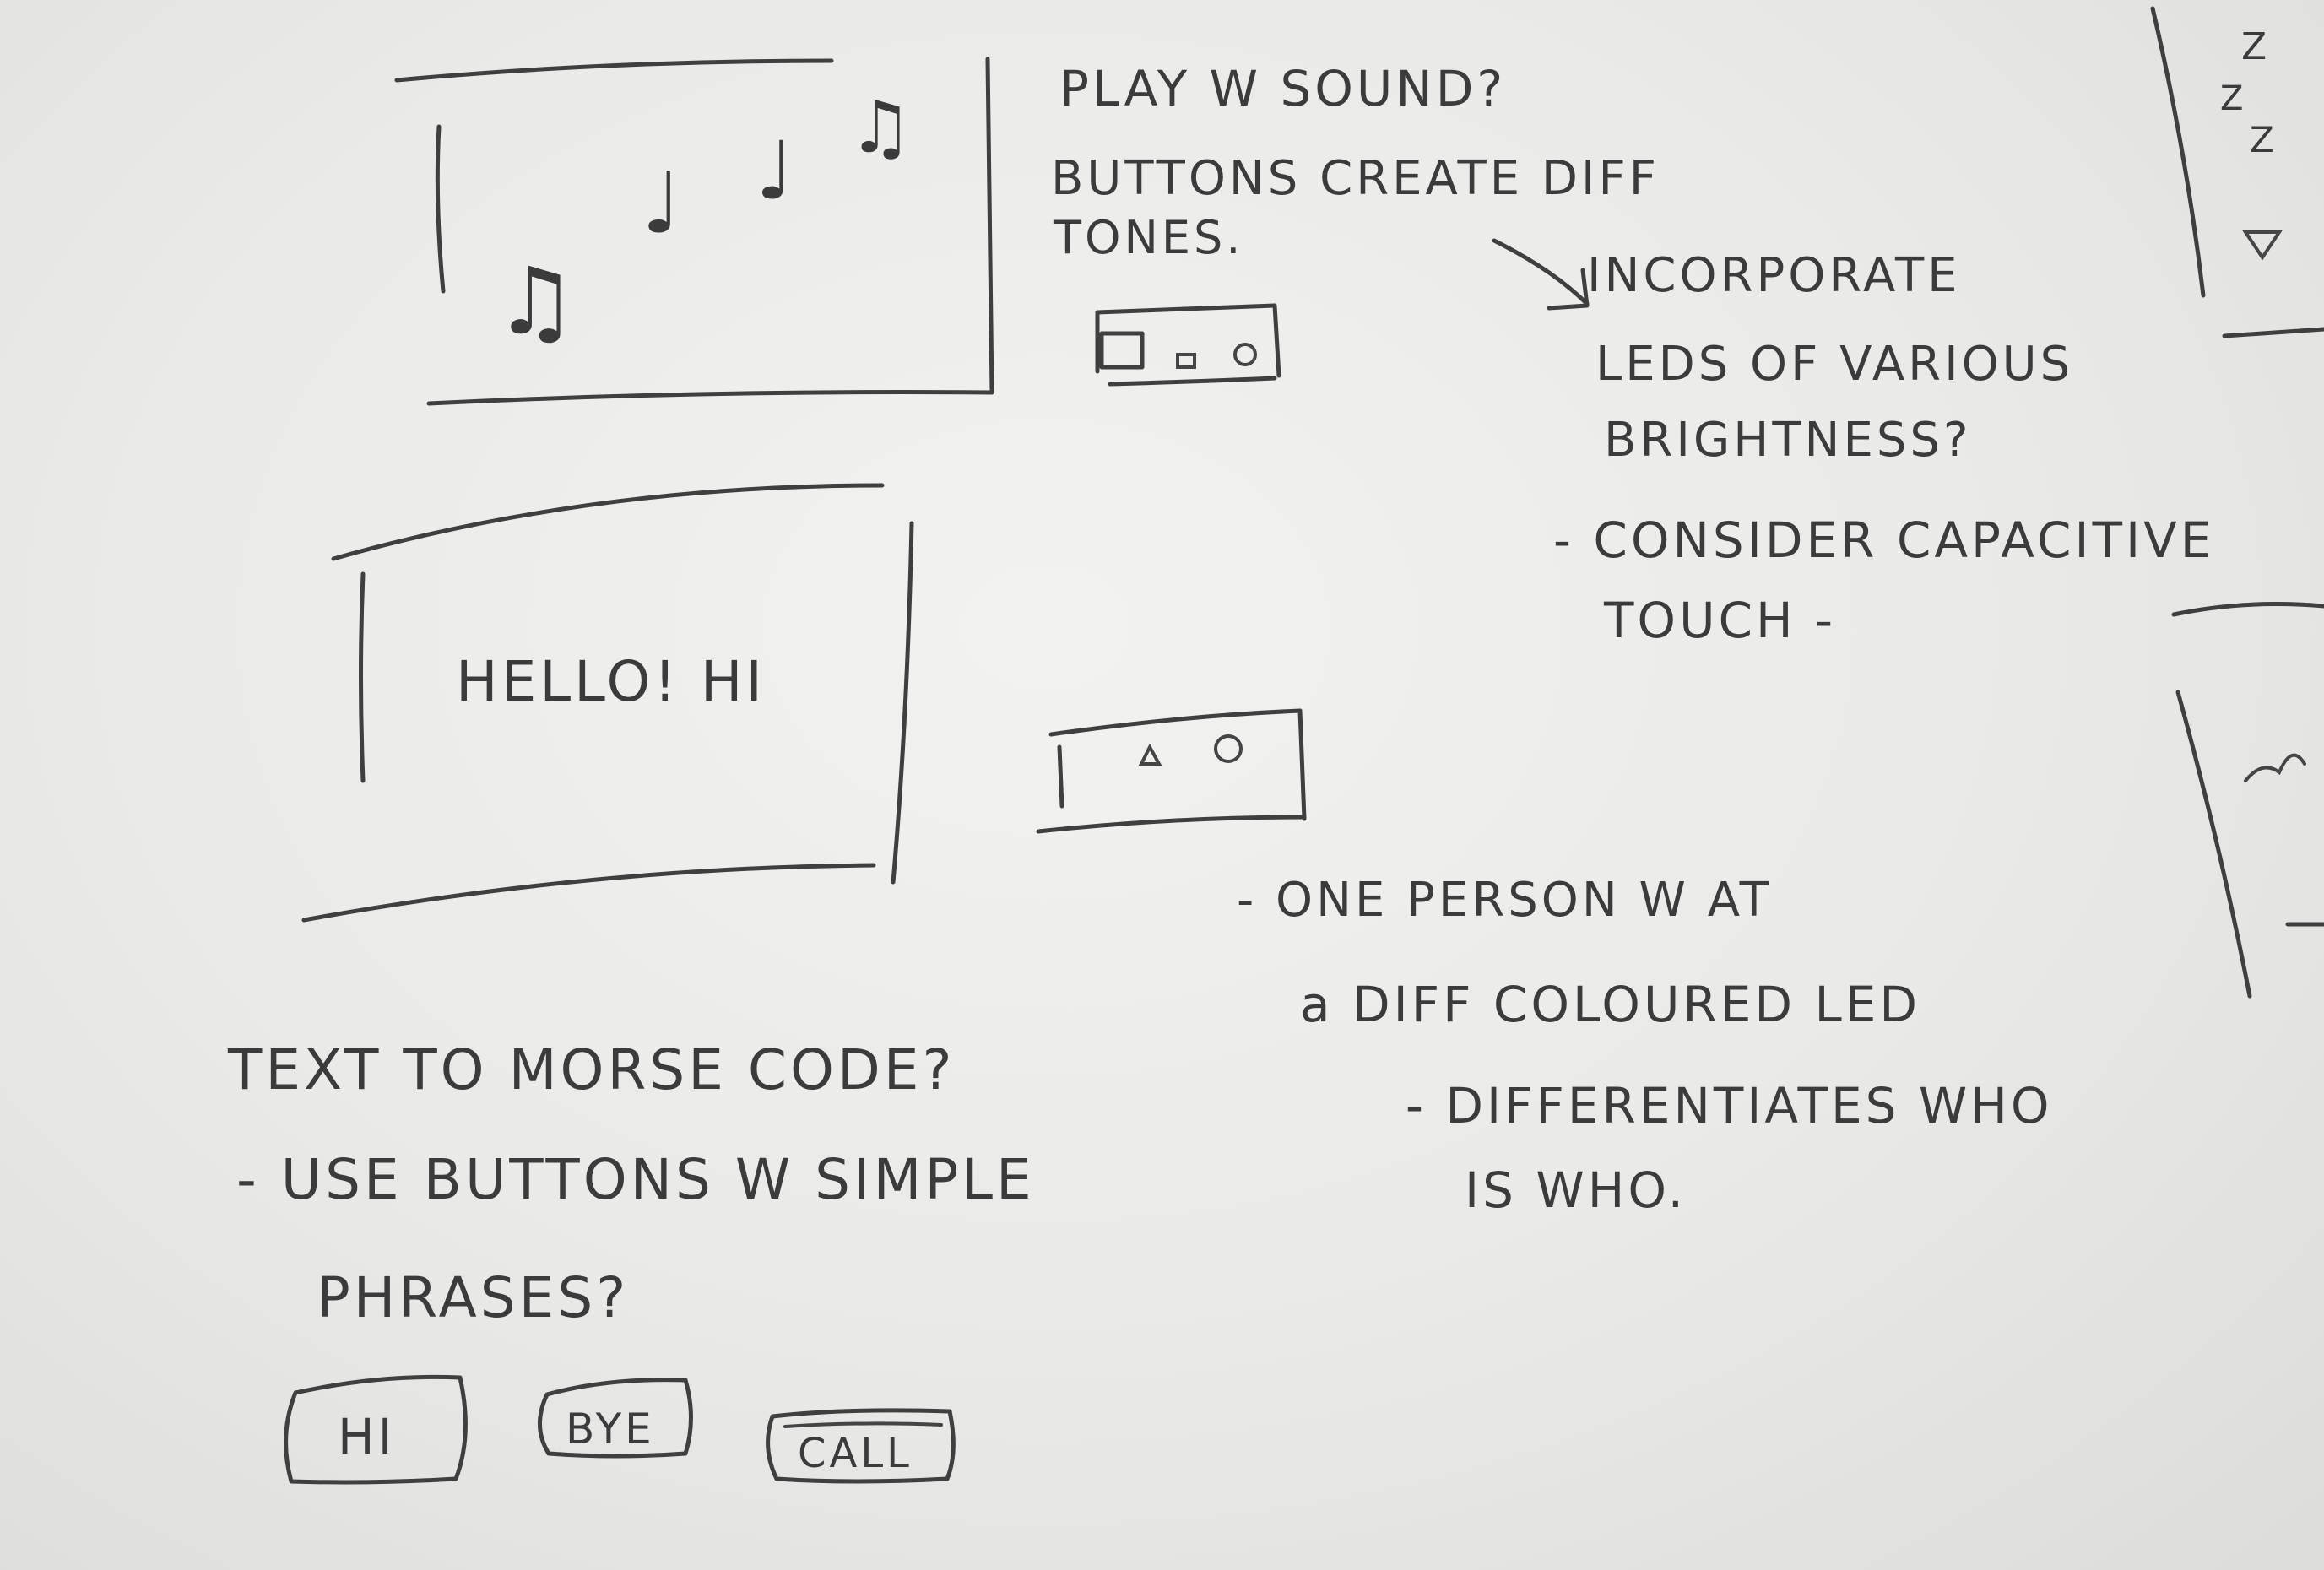 This screenshot has width=2324, height=1570. I want to click on note-line: a DIFF COLOURED LED, so click(1610, 1004).